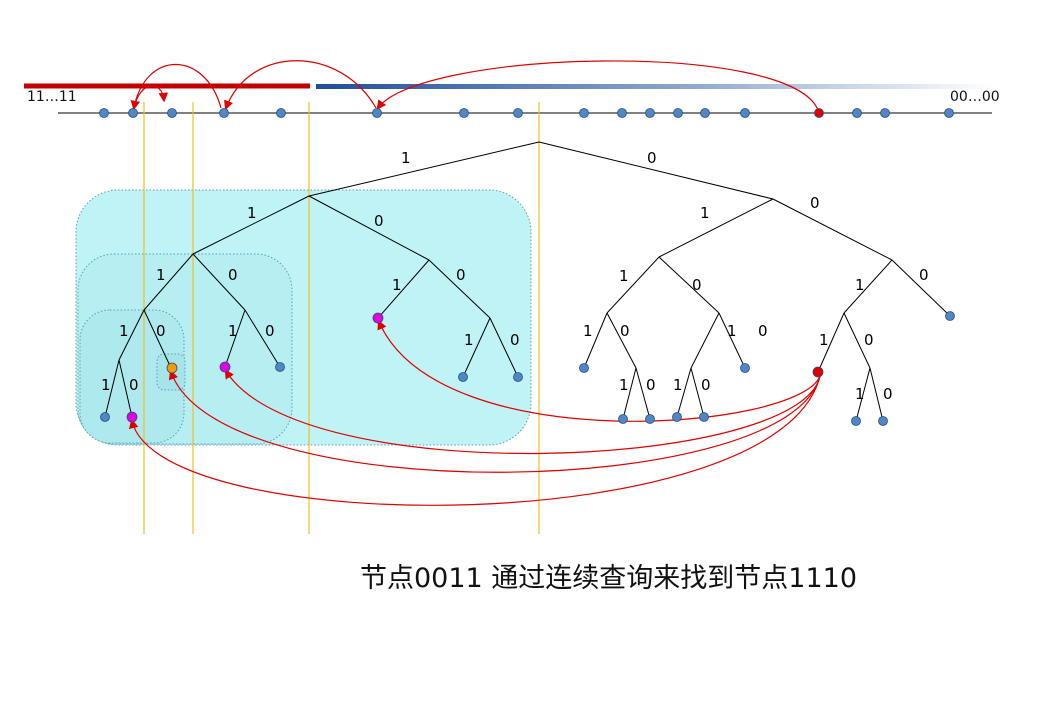 The height and width of the screenshot is (703, 1056). What do you see at coordinates (656, 86) in the screenshot?
I see `keyspace-bar-right` at bounding box center [656, 86].